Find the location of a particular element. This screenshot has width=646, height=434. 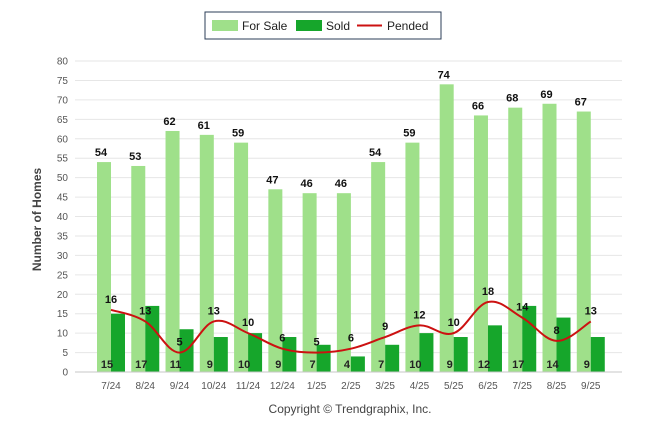

y-tick-label: 5 is located at coordinates (65, 353).